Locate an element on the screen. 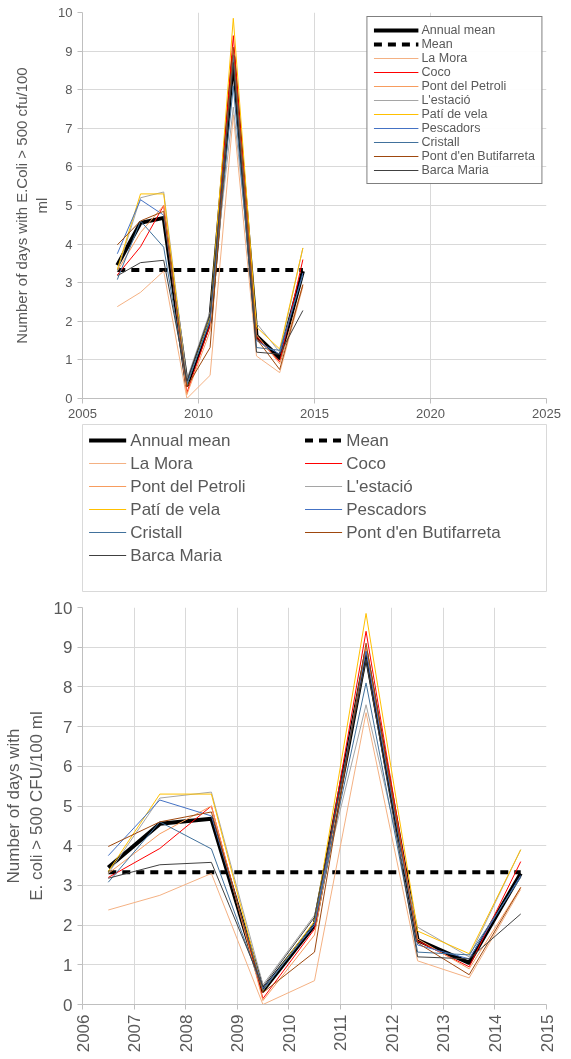  x-tick-label: 2009 is located at coordinates (238, 1033).